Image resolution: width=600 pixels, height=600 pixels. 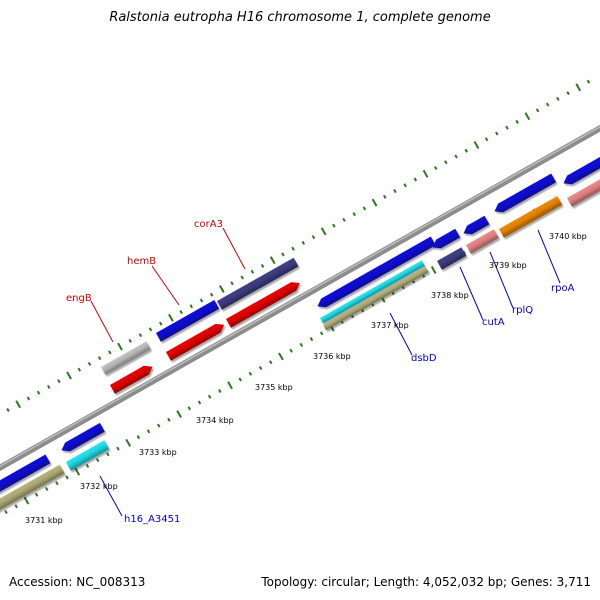 What do you see at coordinates (88, 455) in the screenshot?
I see `gene-h16a3451-cyan` at bounding box center [88, 455].